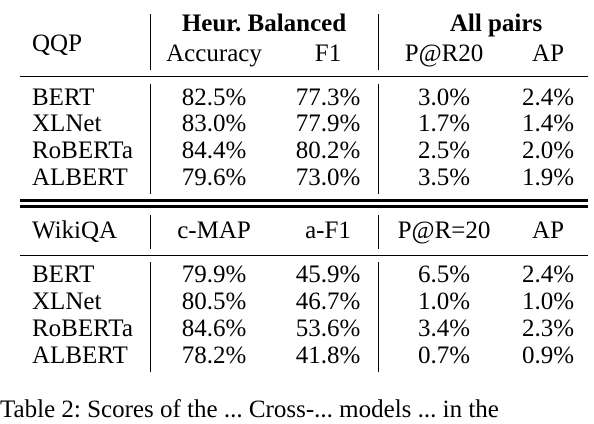 The width and height of the screenshot is (594, 424). Describe the element at coordinates (444, 328) in the screenshot. I see `table2-cell: 3.4%` at that location.